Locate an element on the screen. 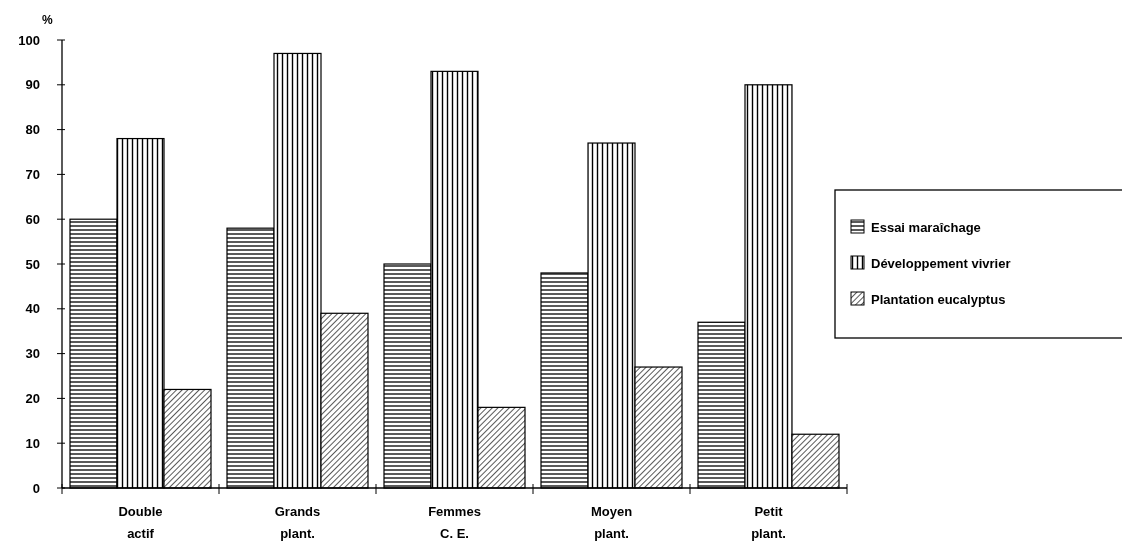 This screenshot has width=1122, height=550. y-tick-label: 90 is located at coordinates (32, 85).